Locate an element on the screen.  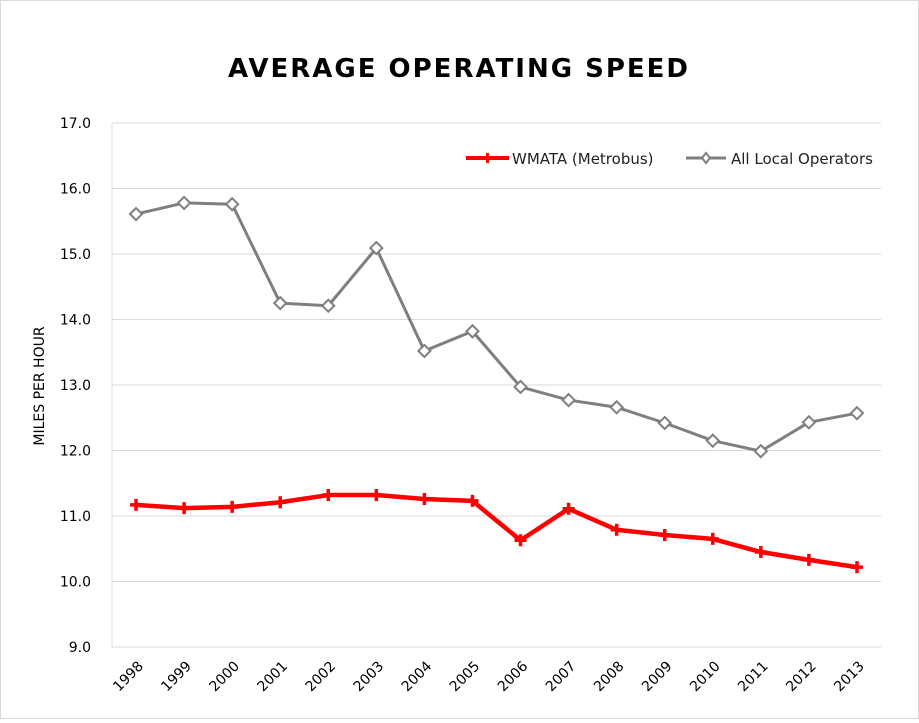
x-tick-label: 2001 is located at coordinates (273, 677).